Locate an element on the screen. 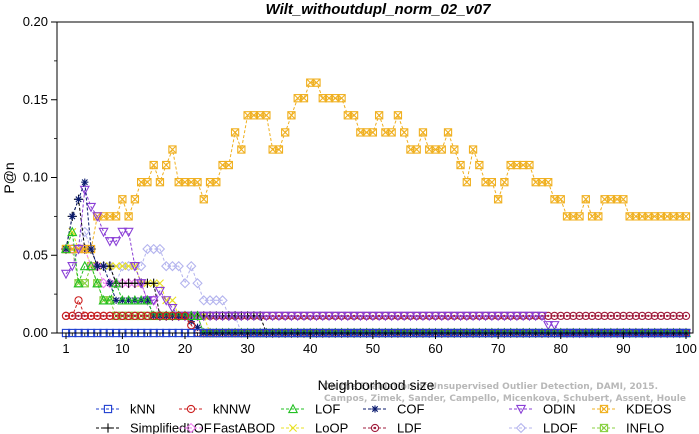 The height and width of the screenshot is (434, 699). legend-label-knn: kNN is located at coordinates (142, 409).